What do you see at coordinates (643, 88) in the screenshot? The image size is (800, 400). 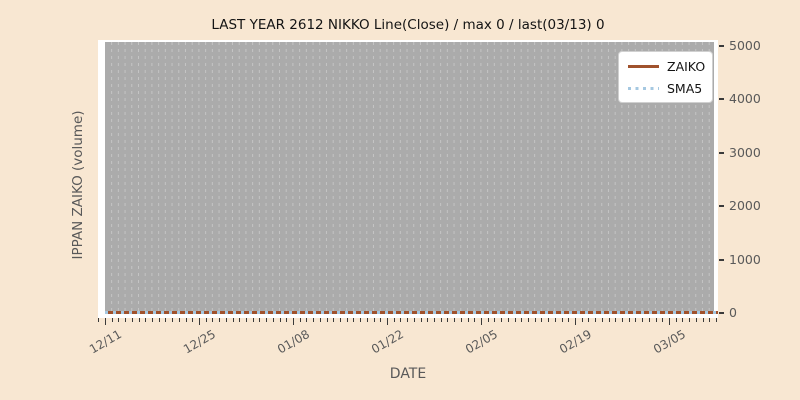 I see `sma5-line-sample-icon` at bounding box center [643, 88].